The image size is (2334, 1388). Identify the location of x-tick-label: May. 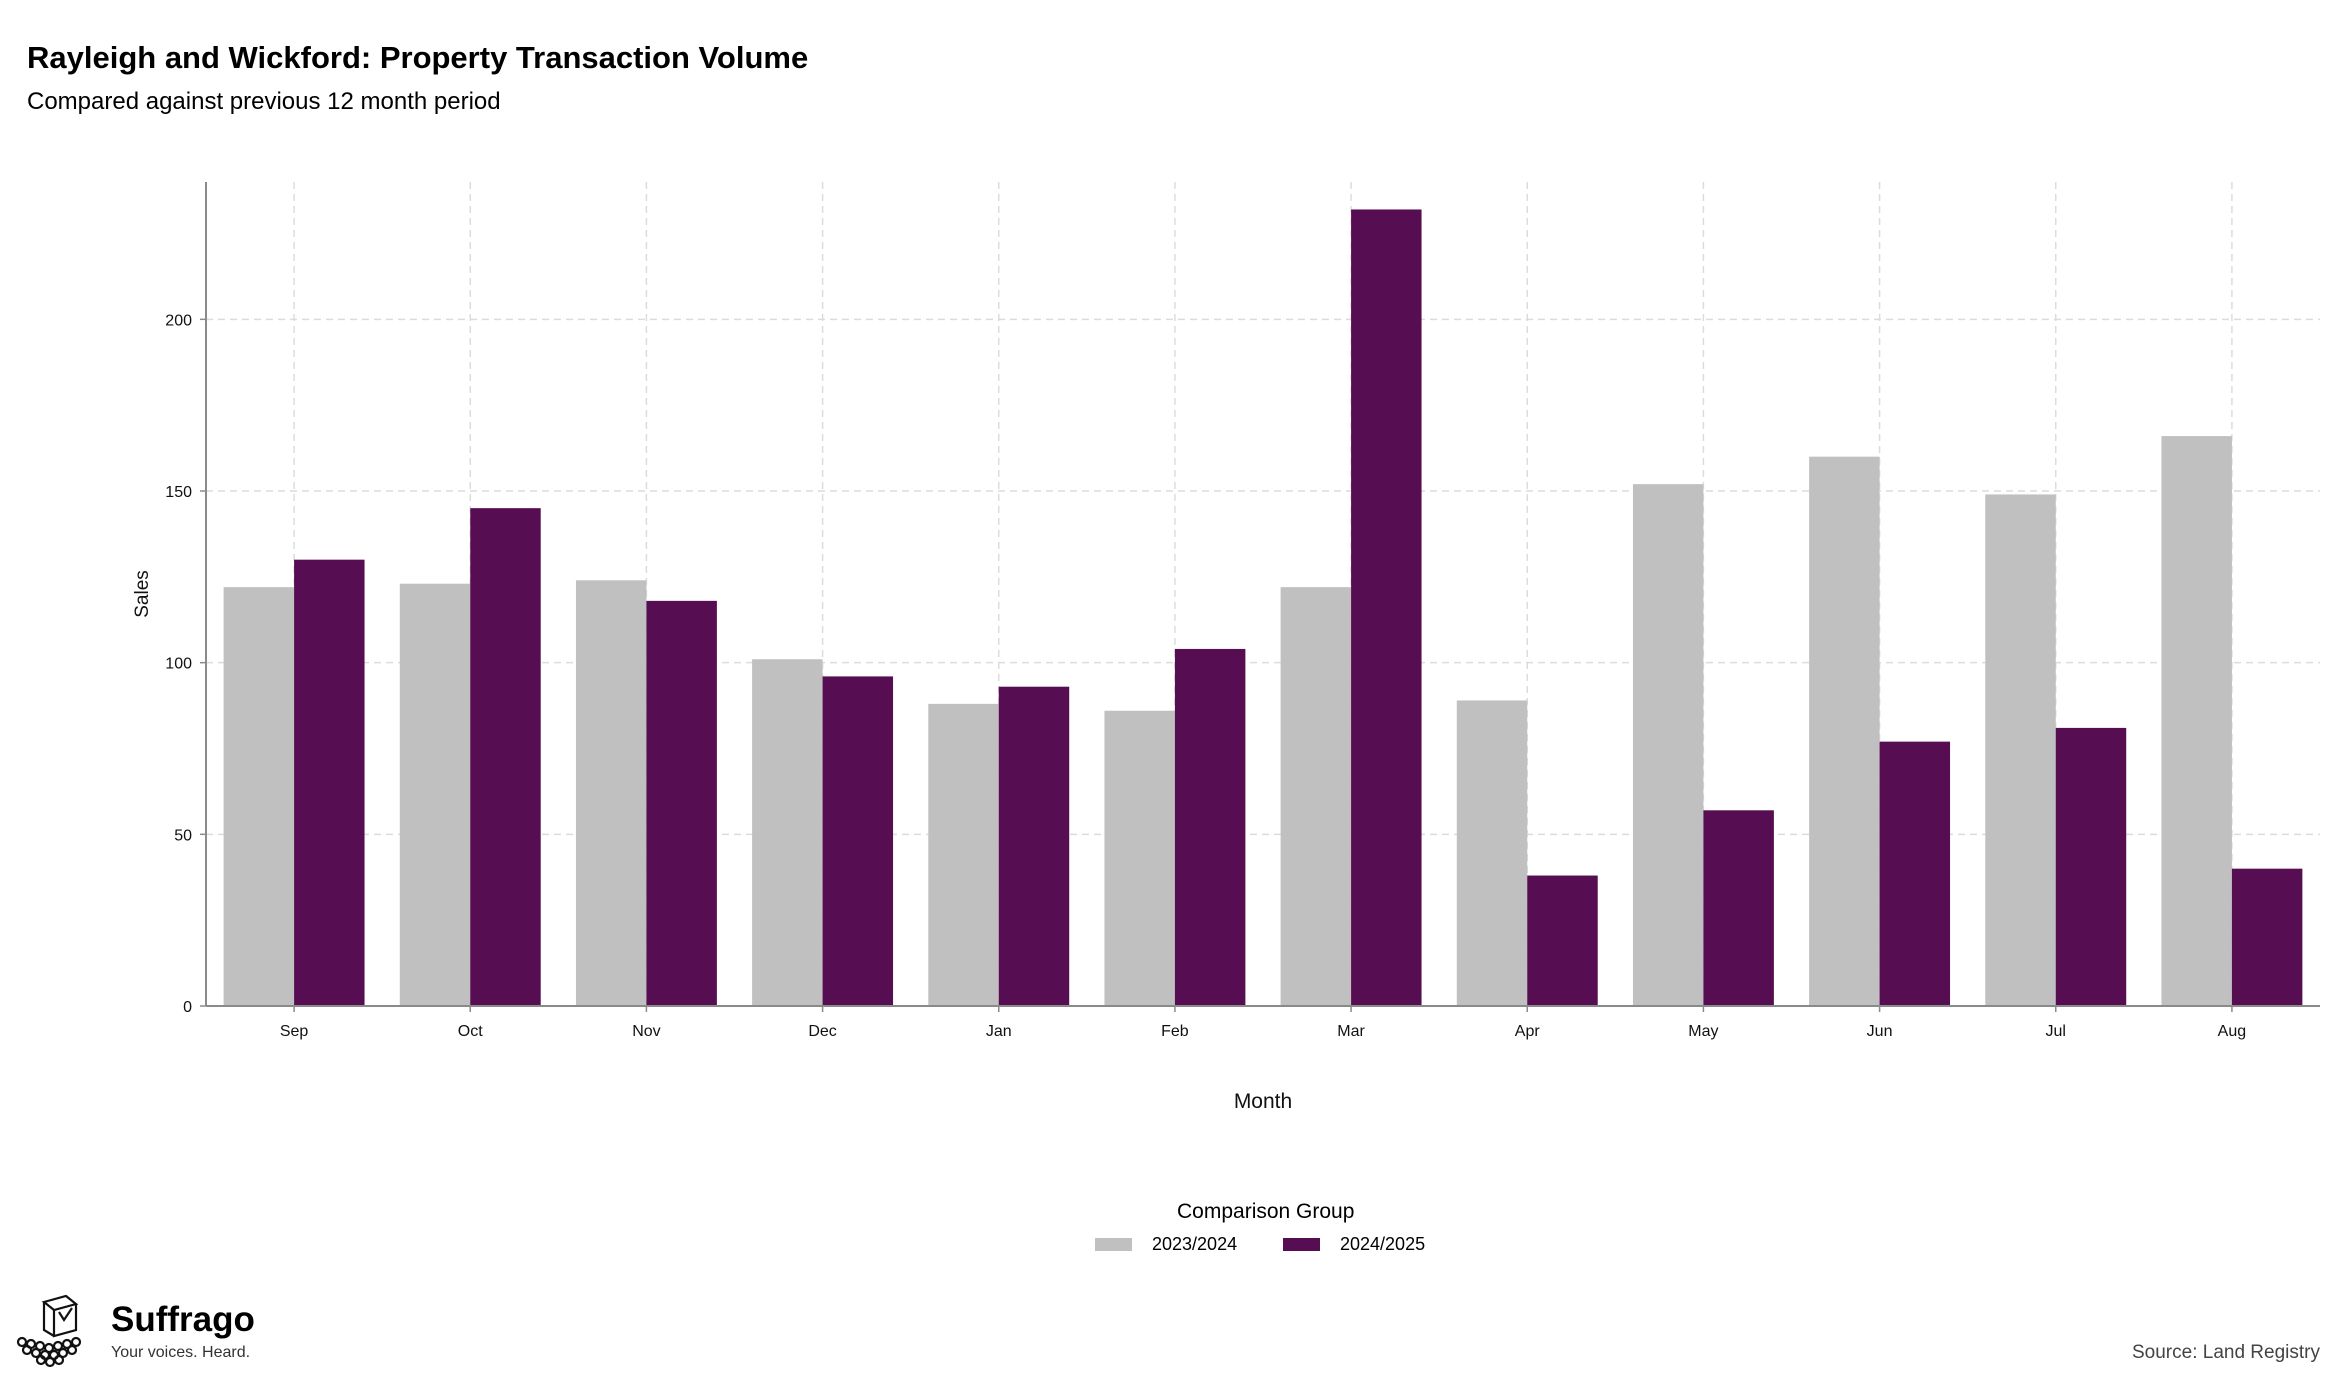
(1703, 1031).